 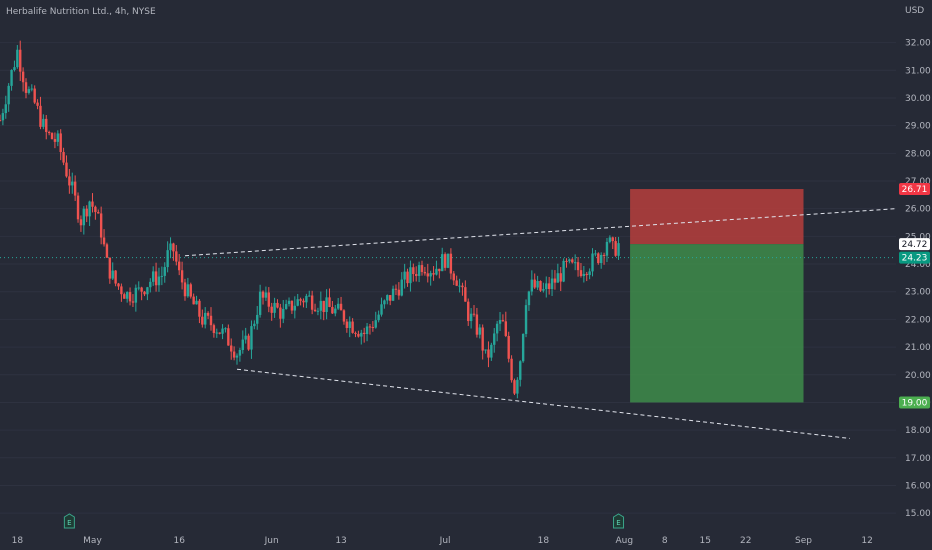 What do you see at coordinates (543, 403) in the screenshot?
I see `trendline` at bounding box center [543, 403].